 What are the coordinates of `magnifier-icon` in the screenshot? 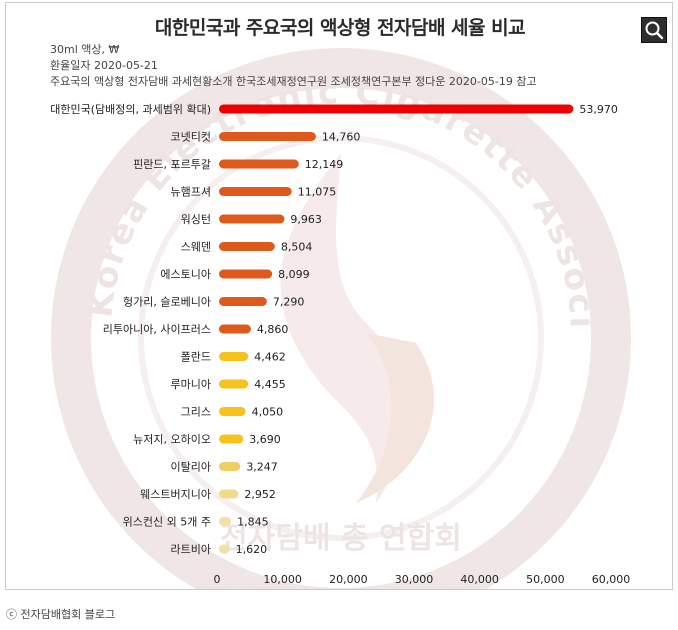 It's located at (654, 30).